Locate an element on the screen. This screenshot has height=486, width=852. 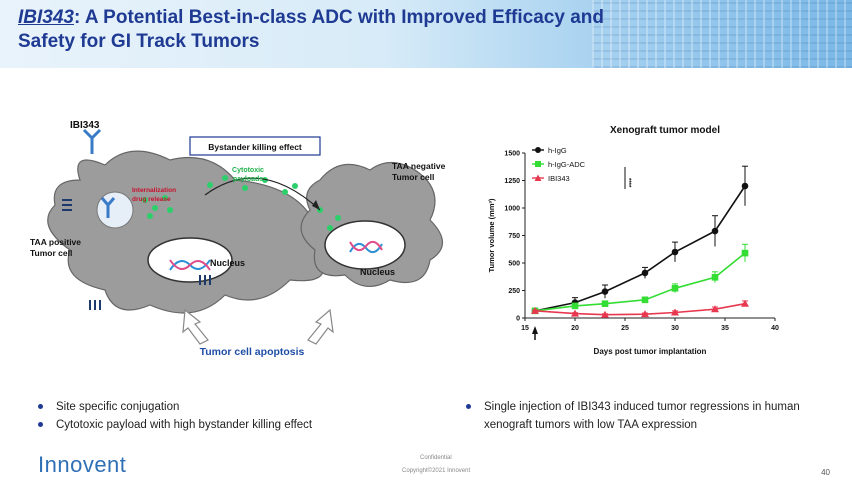
internalization-label-1: Internalization is located at coordinates (154, 190).